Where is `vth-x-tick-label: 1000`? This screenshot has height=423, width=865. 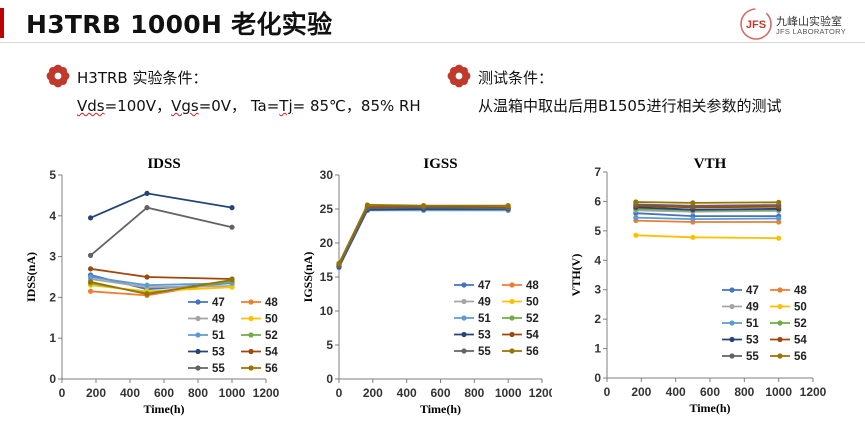
vth-x-tick-label: 1000 is located at coordinates (778, 392).